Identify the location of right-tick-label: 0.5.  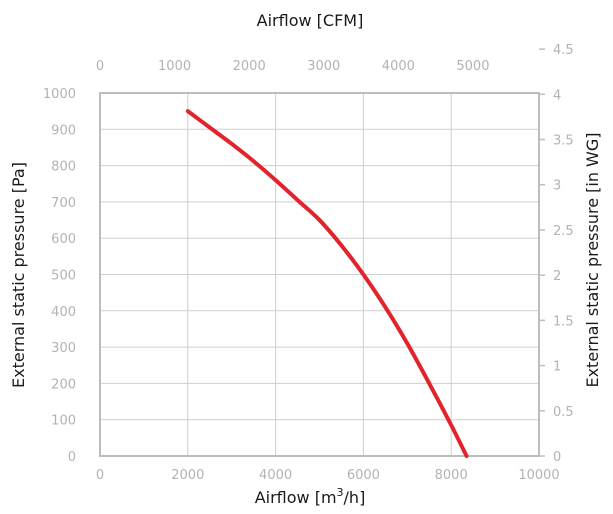
(563, 412).